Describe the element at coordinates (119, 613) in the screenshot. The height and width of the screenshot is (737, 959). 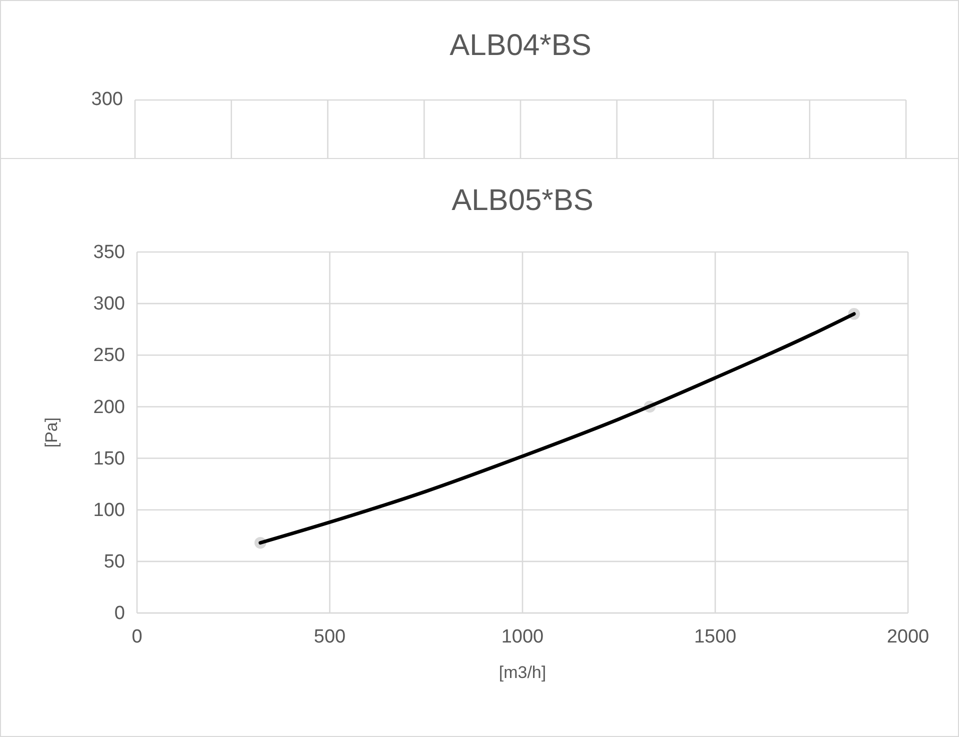
I see `y-tick-label: 0` at that location.